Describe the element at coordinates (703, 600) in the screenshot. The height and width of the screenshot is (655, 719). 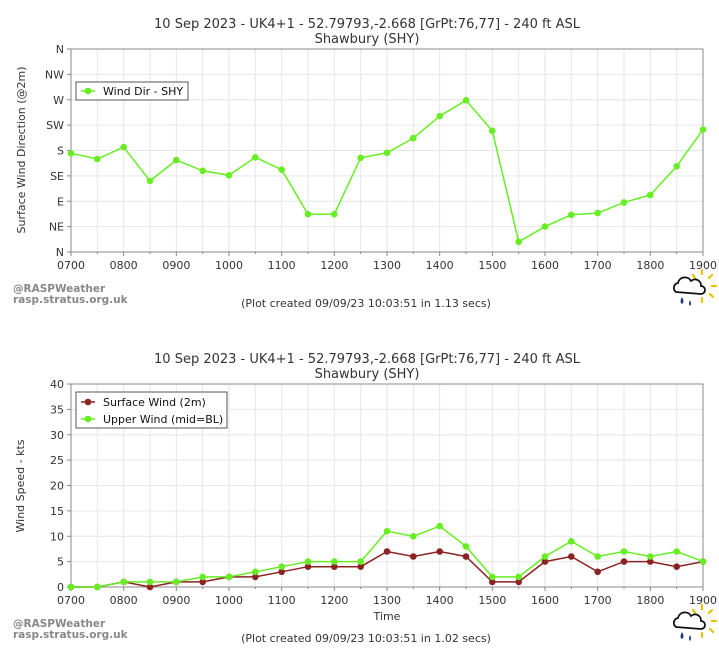
I see `chart2-x-tick-label: 1900` at that location.